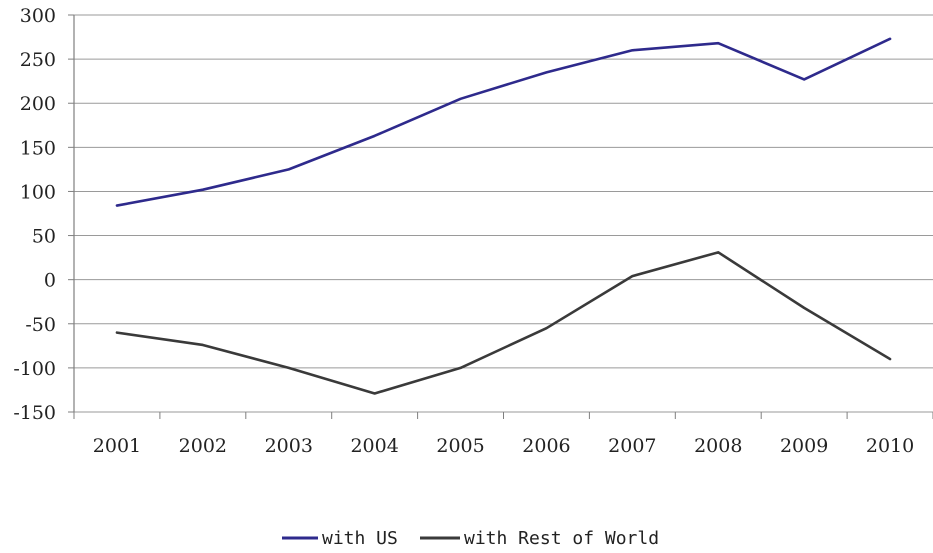  Describe the element at coordinates (50, 281) in the screenshot. I see `y-tick-label: 0` at that location.